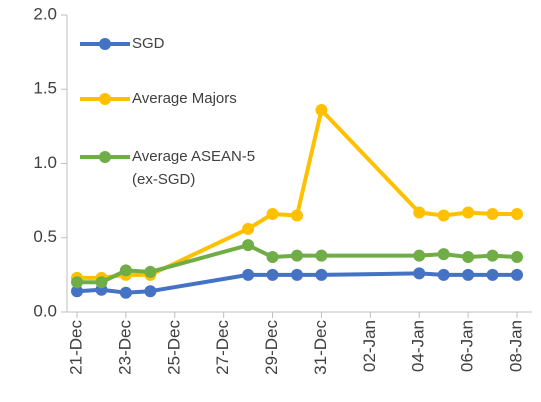 The image size is (541, 402). What do you see at coordinates (369, 346) in the screenshot?
I see `x-tick-label: 02-Jan` at bounding box center [369, 346].